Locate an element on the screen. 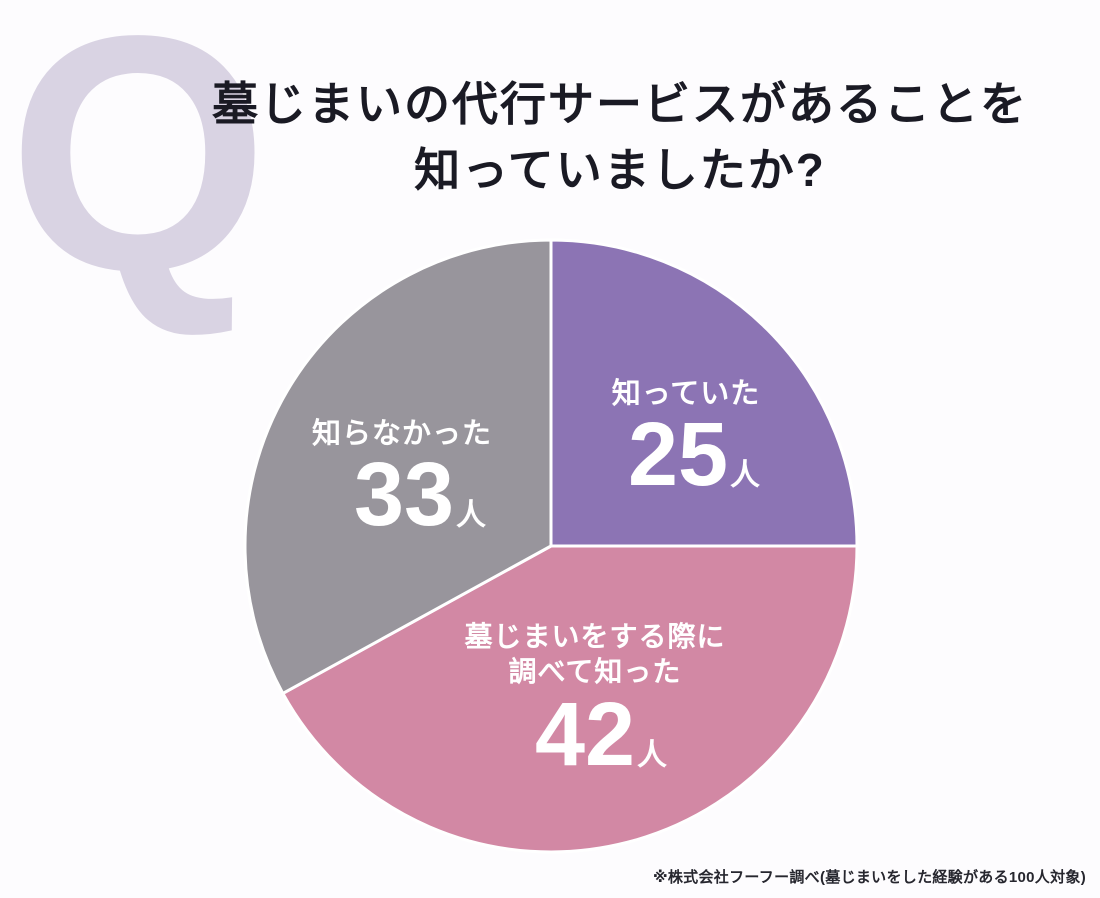  q-letter: Q is located at coordinates (138, 170).